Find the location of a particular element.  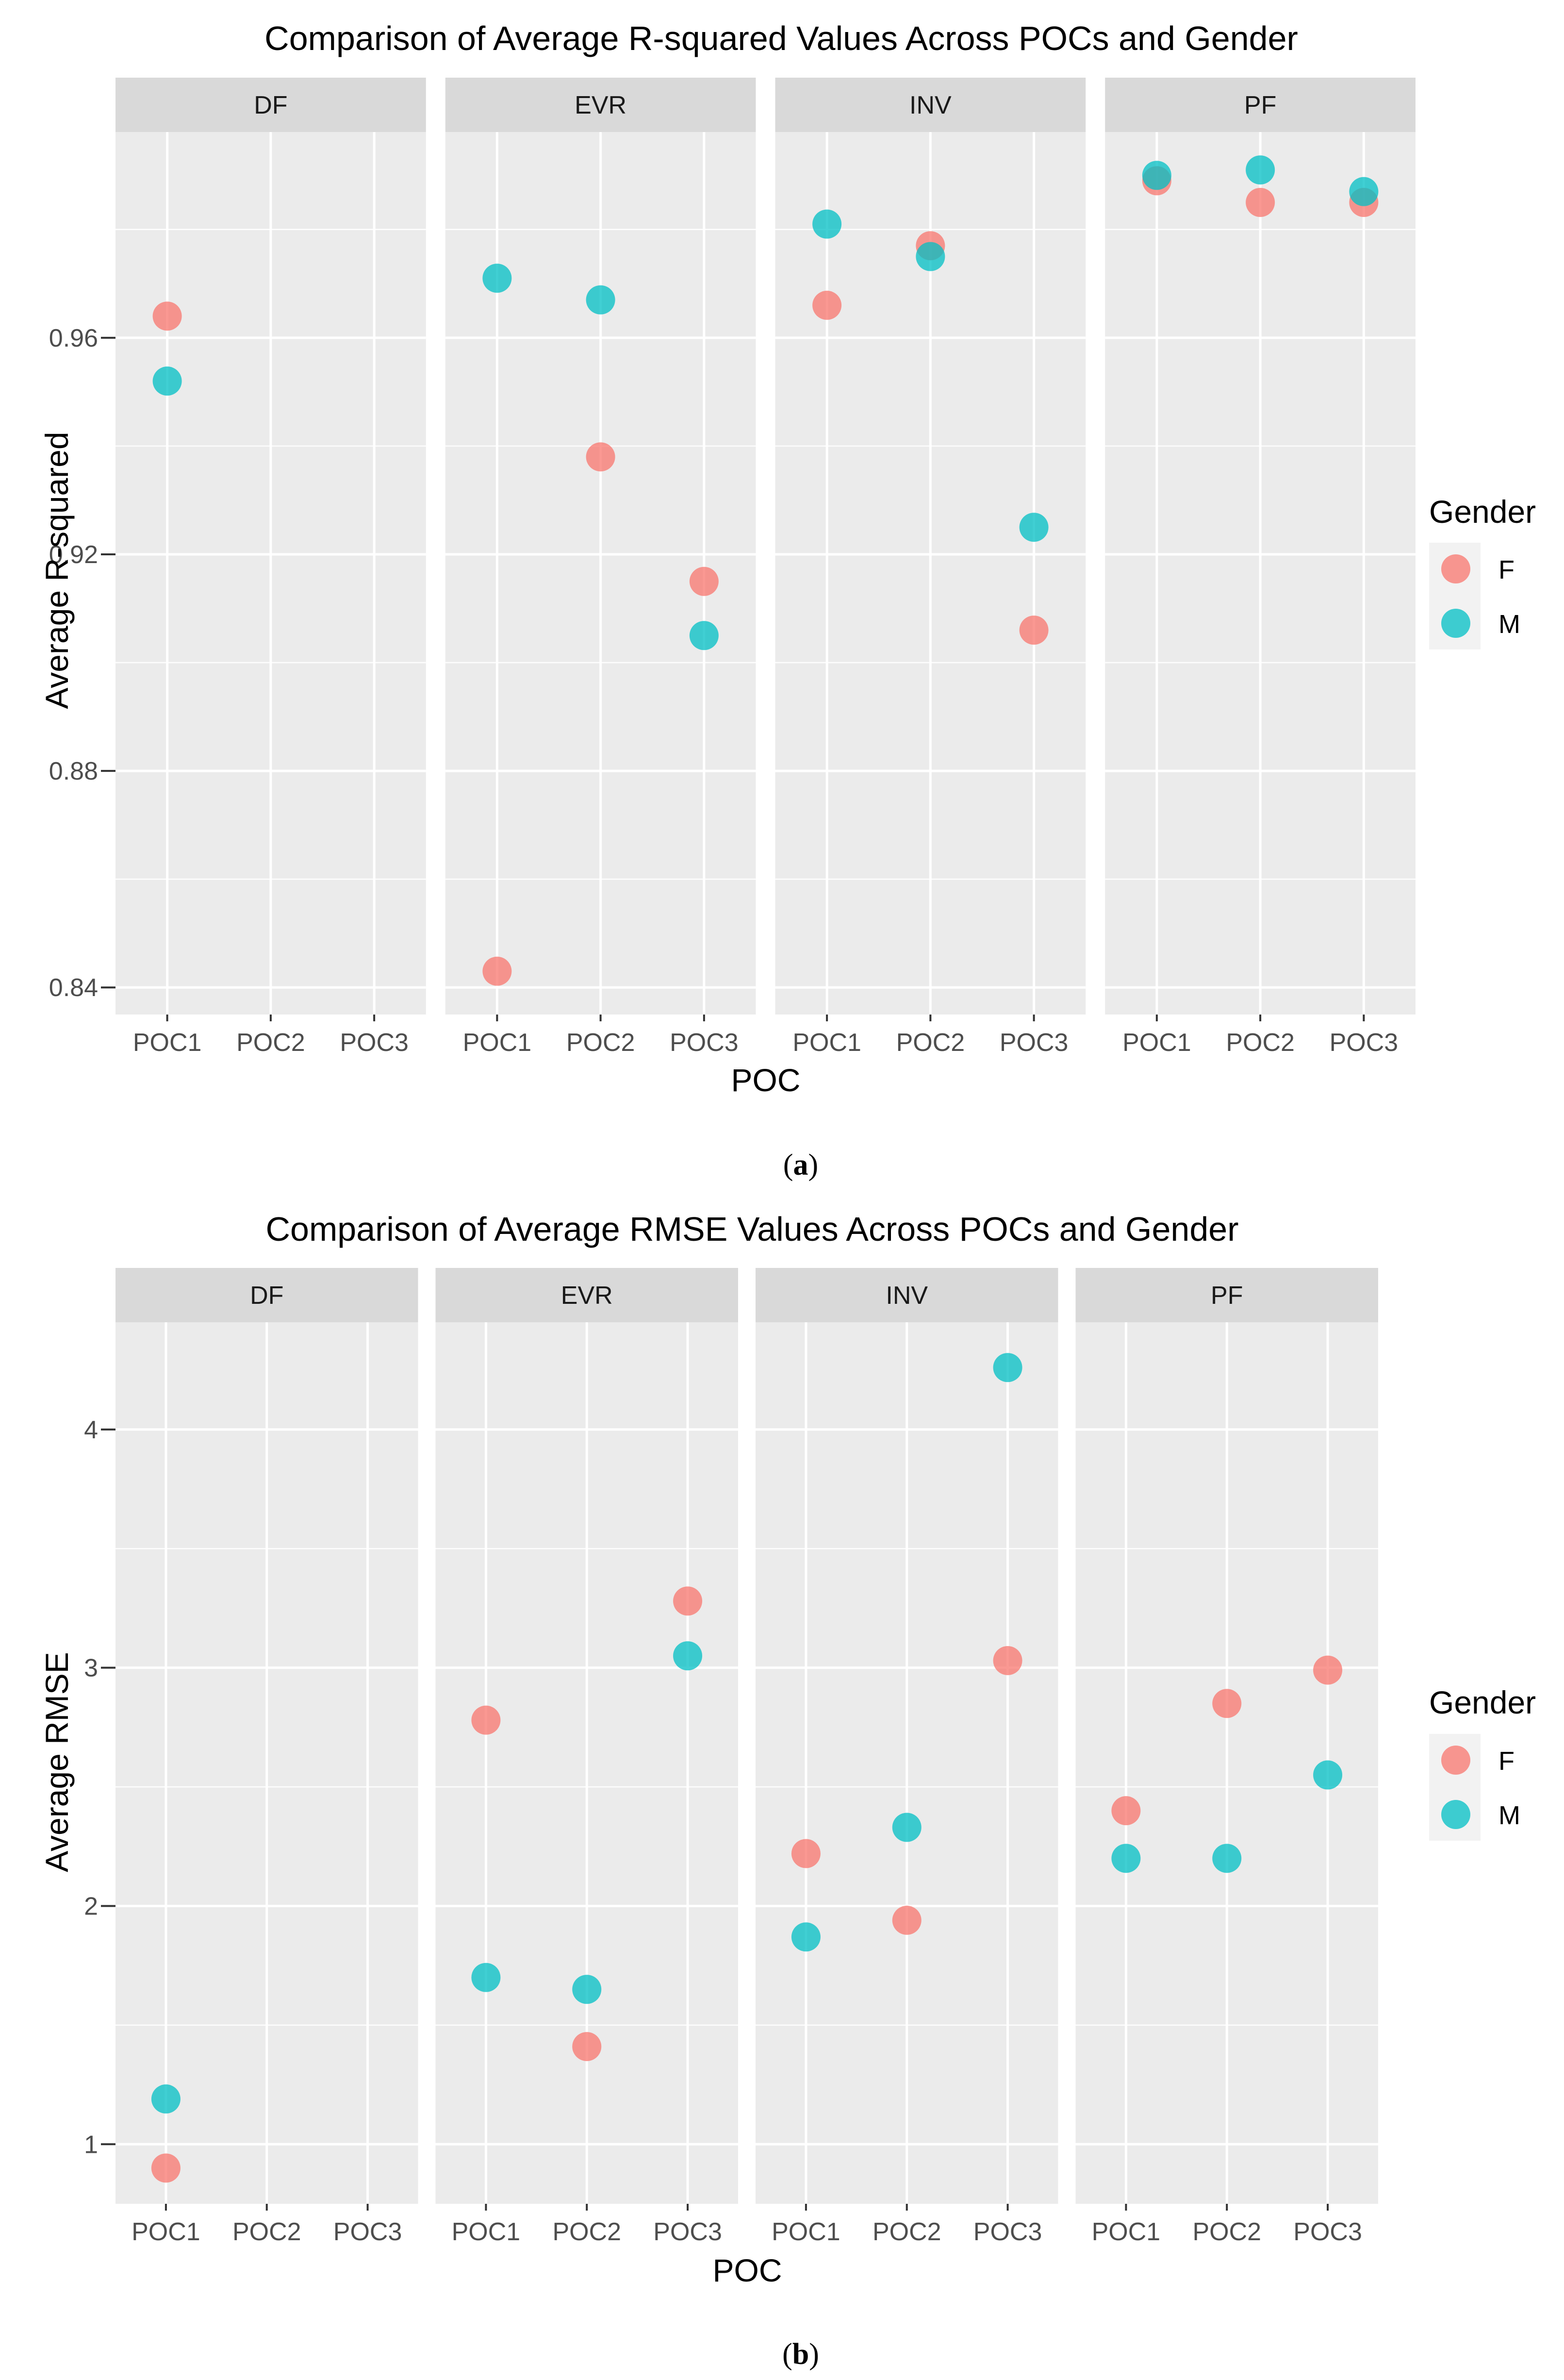

y-axis-ticks: 1 2 3 4 is located at coordinates (99, 1787).